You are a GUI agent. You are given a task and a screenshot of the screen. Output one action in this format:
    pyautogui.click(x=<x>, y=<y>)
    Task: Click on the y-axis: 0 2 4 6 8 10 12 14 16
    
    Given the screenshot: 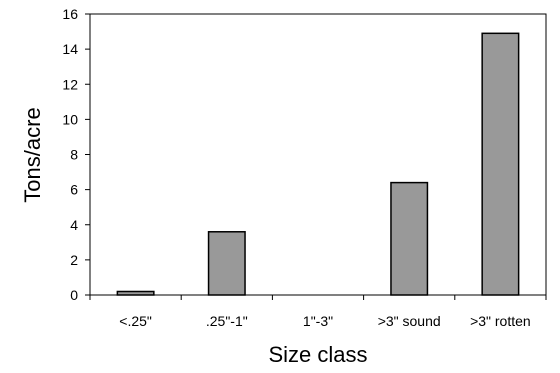 What is the action you would take?
    pyautogui.click(x=76, y=154)
    